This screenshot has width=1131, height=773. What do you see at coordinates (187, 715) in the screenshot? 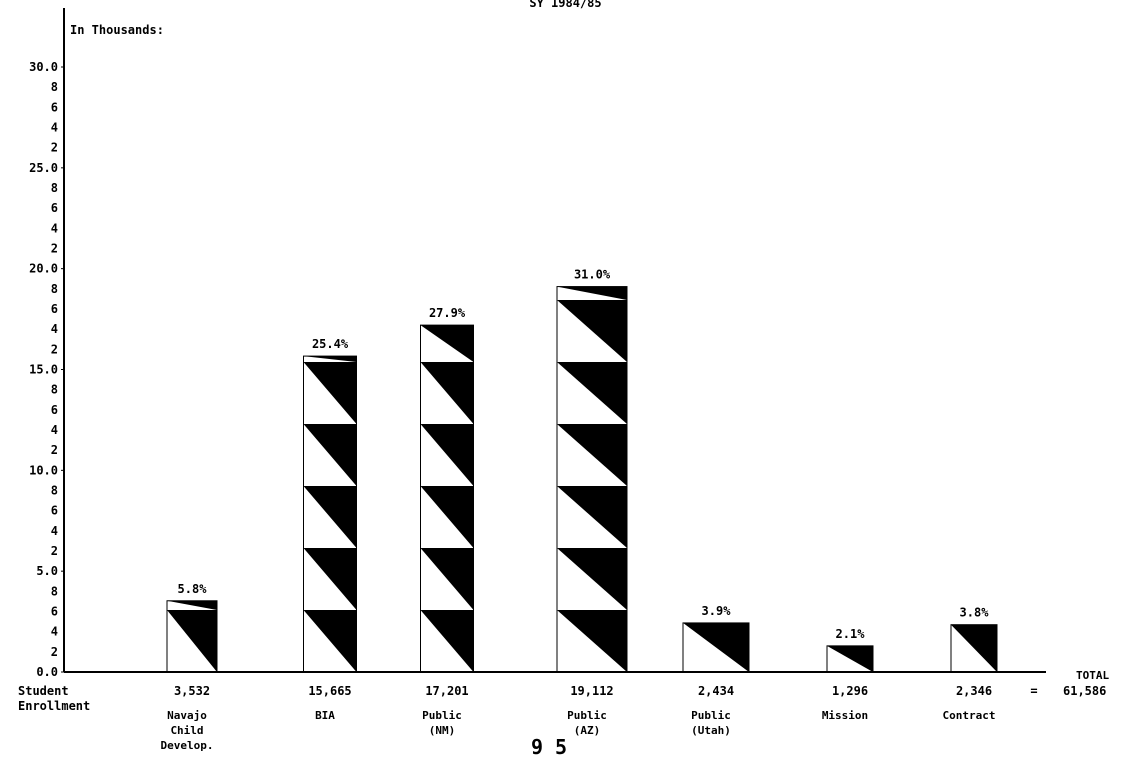
I see `category-label: Navajo` at bounding box center [187, 715].